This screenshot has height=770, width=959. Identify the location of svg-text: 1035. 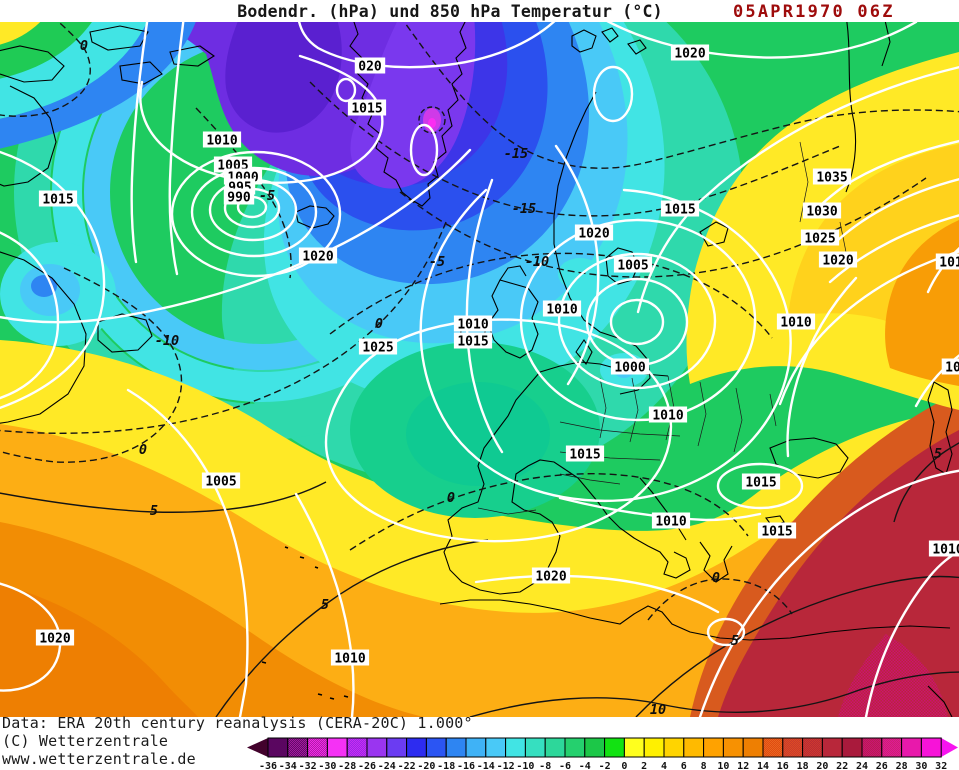
(831, 178).